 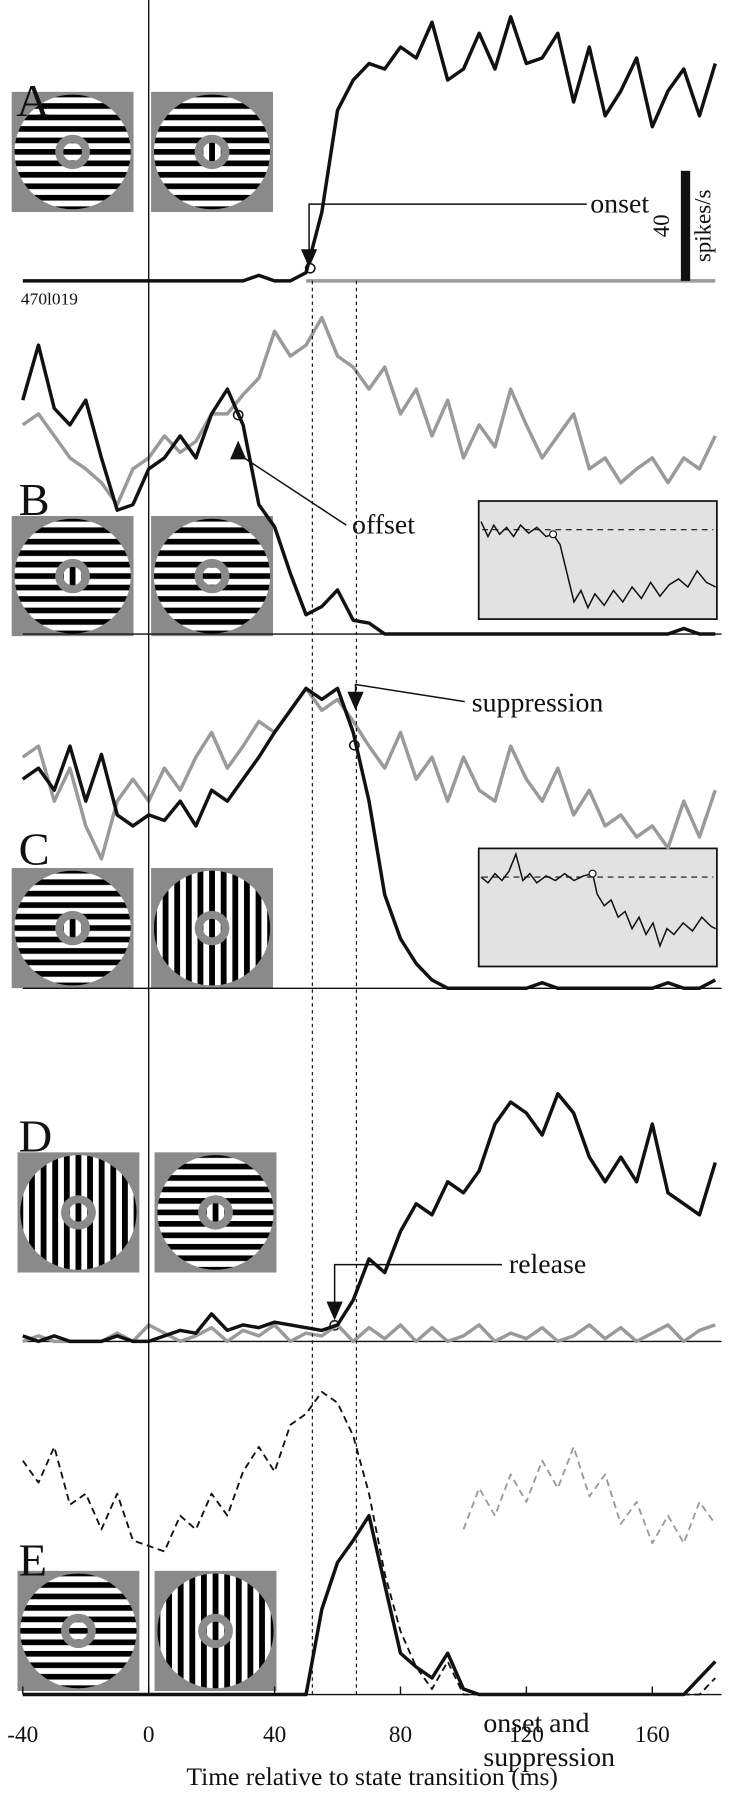 What do you see at coordinates (22, 1734) in the screenshot?
I see `x-tick-label: -40` at bounding box center [22, 1734].